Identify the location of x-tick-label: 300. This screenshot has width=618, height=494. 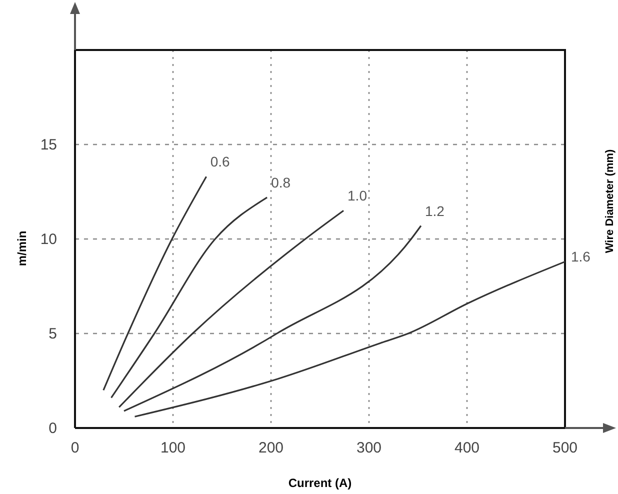
(369, 448).